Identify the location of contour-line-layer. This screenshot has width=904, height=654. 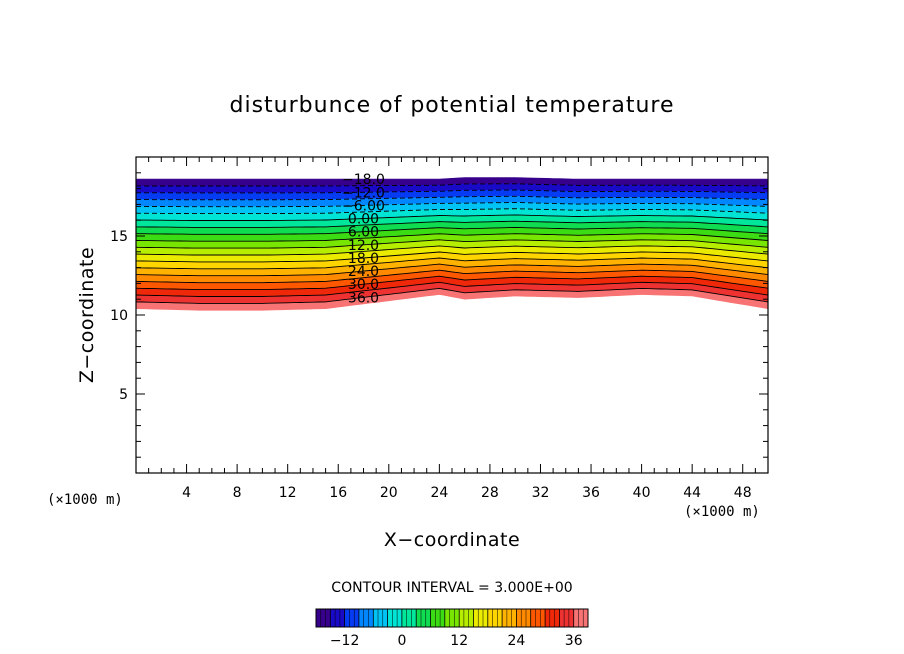
(452, 243).